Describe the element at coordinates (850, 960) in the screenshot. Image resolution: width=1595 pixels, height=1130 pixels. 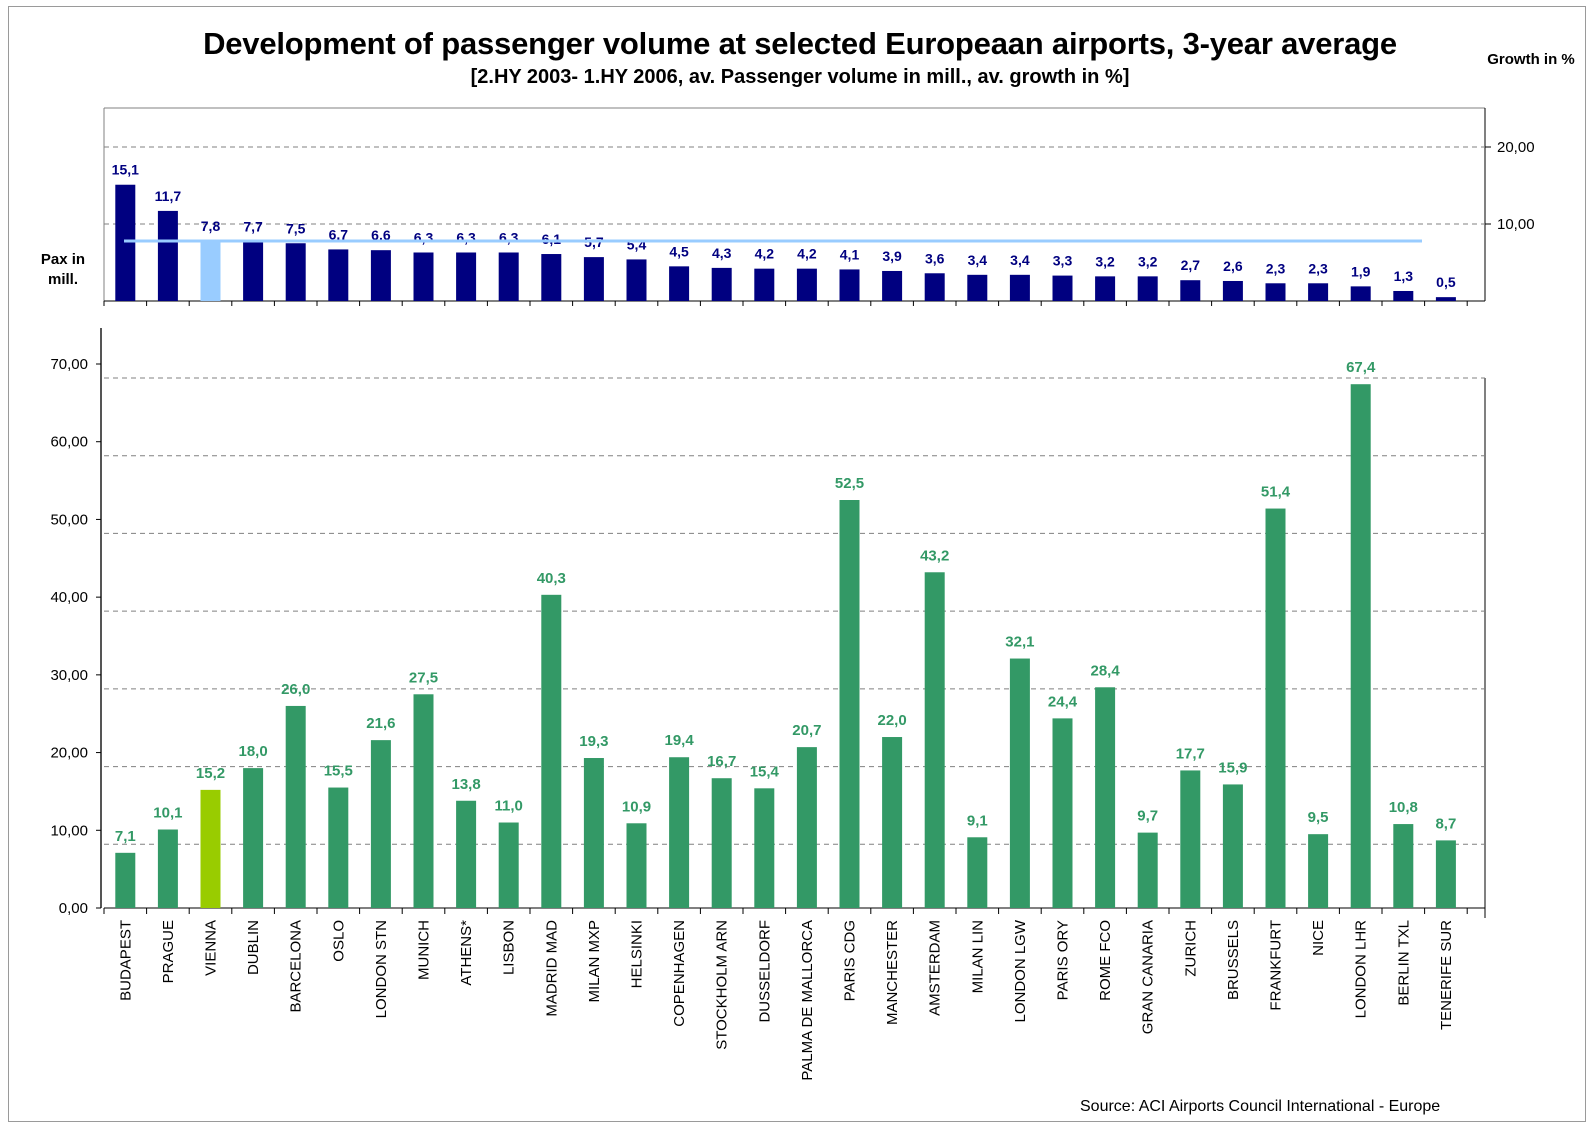
I see `category-label: PARIS CDG` at that location.